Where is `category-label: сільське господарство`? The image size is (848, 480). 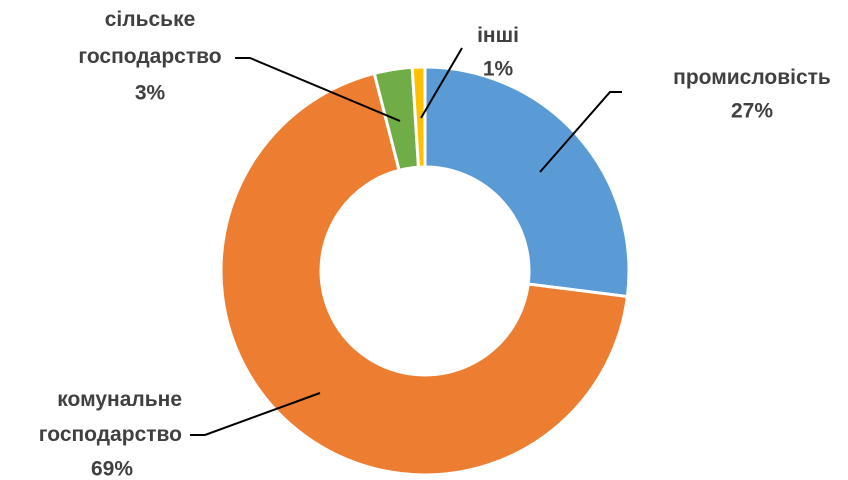 category-label: сільське господарство is located at coordinates (149, 38).